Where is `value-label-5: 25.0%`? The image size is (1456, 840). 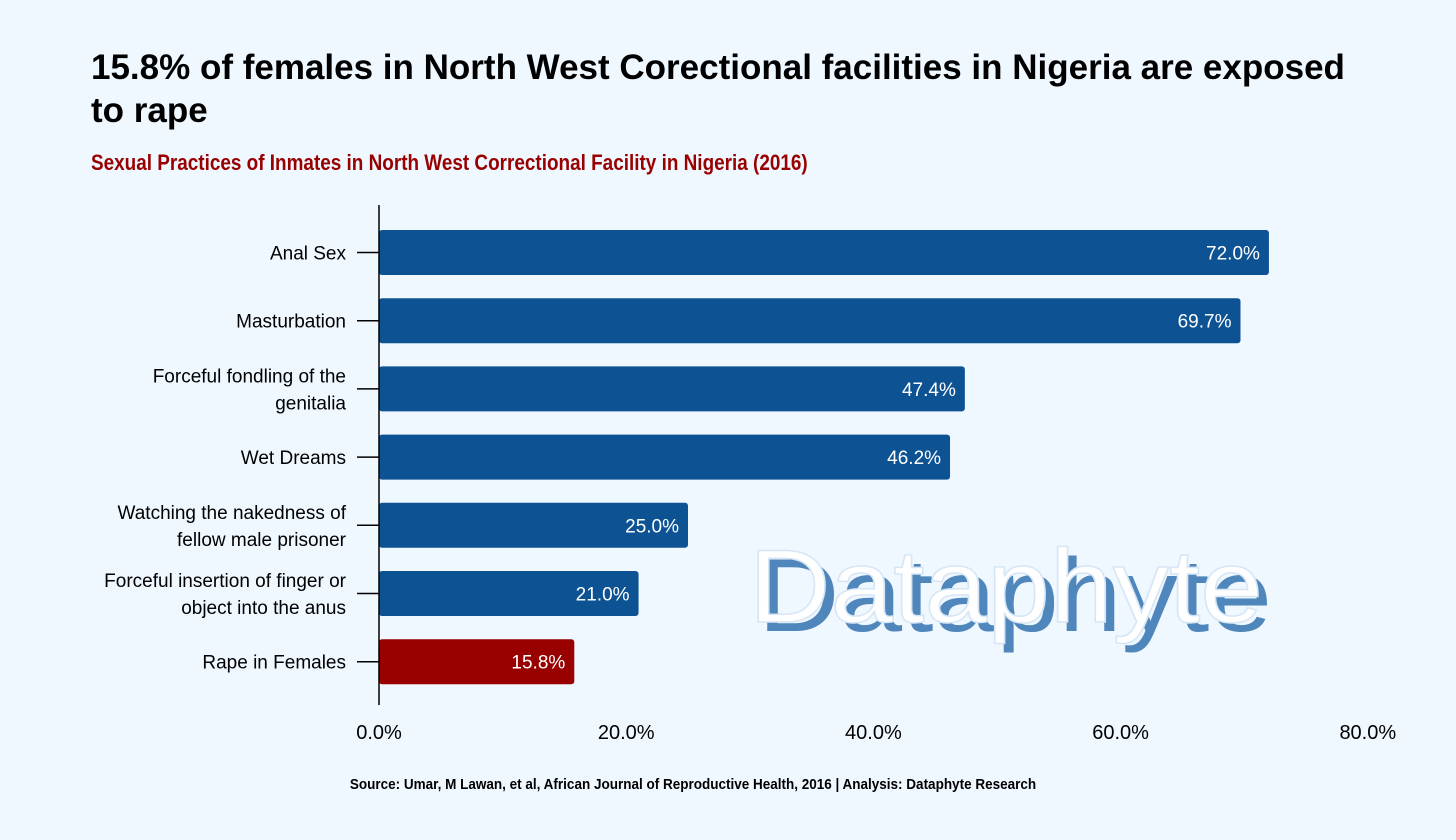
value-label-5: 25.0% is located at coordinates (652, 526).